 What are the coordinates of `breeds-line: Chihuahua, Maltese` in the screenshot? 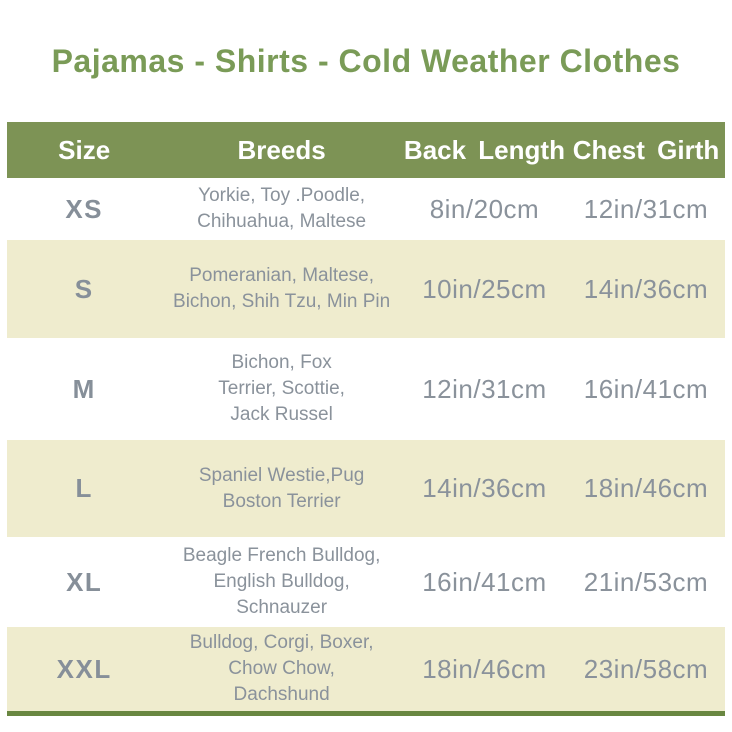 It's located at (282, 221).